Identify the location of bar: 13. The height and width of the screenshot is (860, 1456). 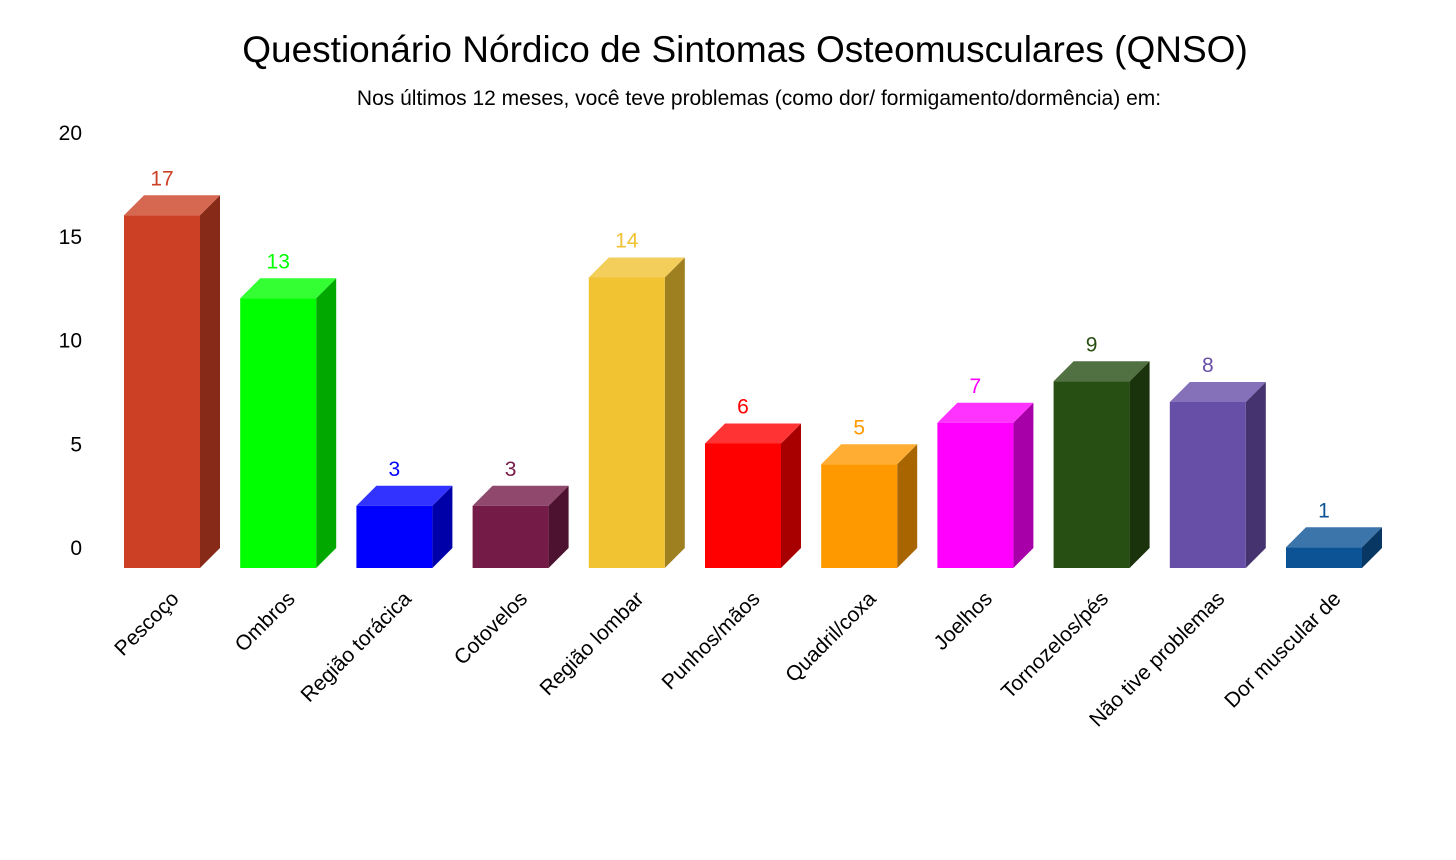
(288, 409).